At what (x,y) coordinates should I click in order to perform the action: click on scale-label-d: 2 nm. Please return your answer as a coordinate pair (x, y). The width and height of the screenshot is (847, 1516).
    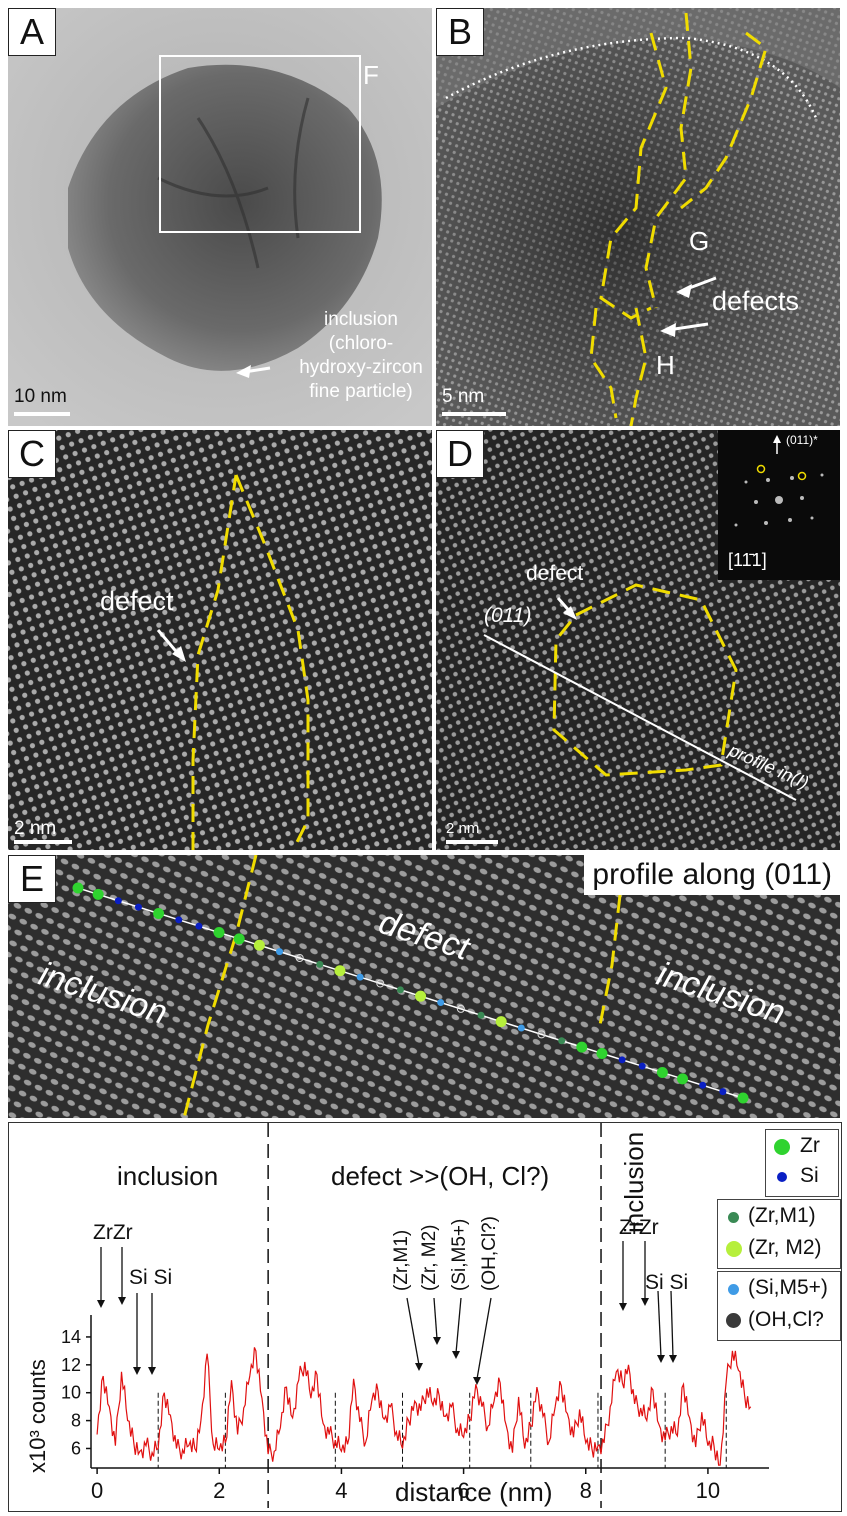
    Looking at the image, I should click on (463, 828).